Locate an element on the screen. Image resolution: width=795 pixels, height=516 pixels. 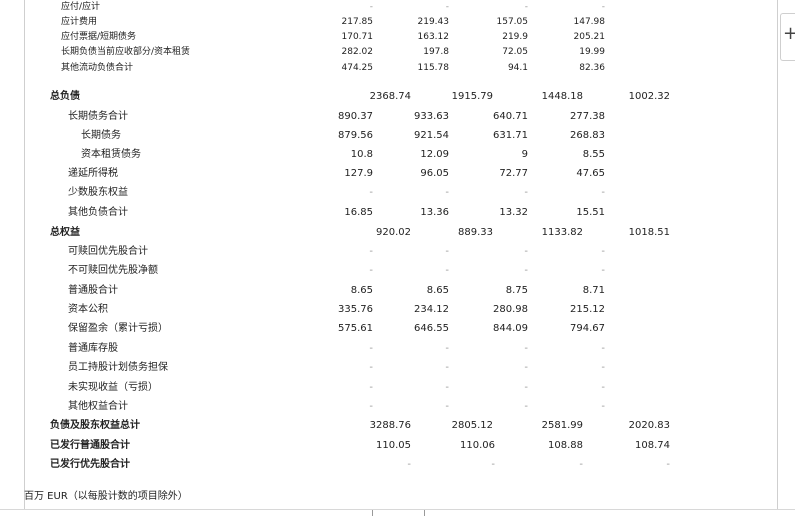
value-cell: 890.37 is located at coordinates (355, 116).